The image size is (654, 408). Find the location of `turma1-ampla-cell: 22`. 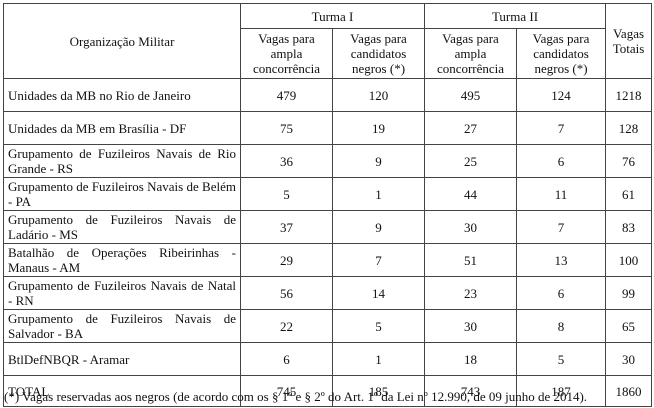

turma1-ampla-cell: 22 is located at coordinates (286, 326).